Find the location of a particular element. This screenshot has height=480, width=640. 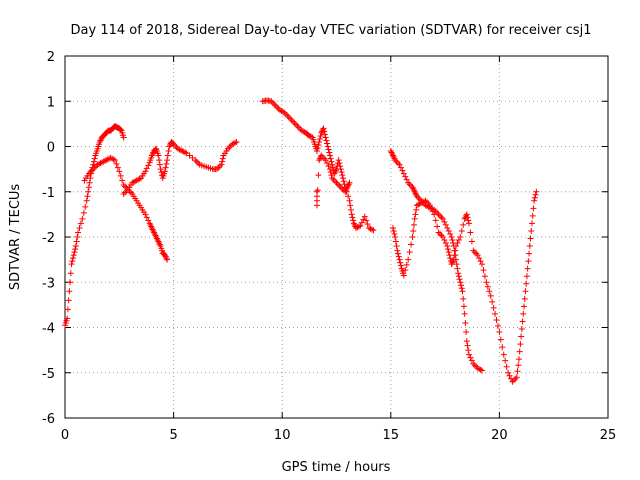

y-tick-label: 1 is located at coordinates (51, 102).